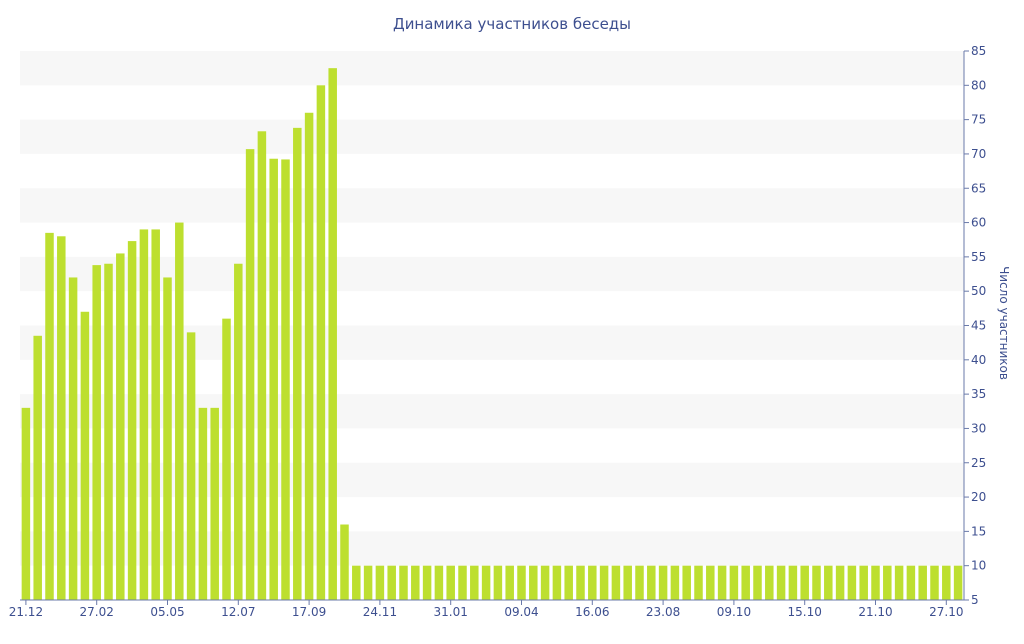 The height and width of the screenshot is (644, 1024). Describe the element at coordinates (975, 325) in the screenshot. I see `y-axis-ticks: 5 10 15 20 25 30 35 40 45 50 55 60 65 70 75 80 85` at that location.